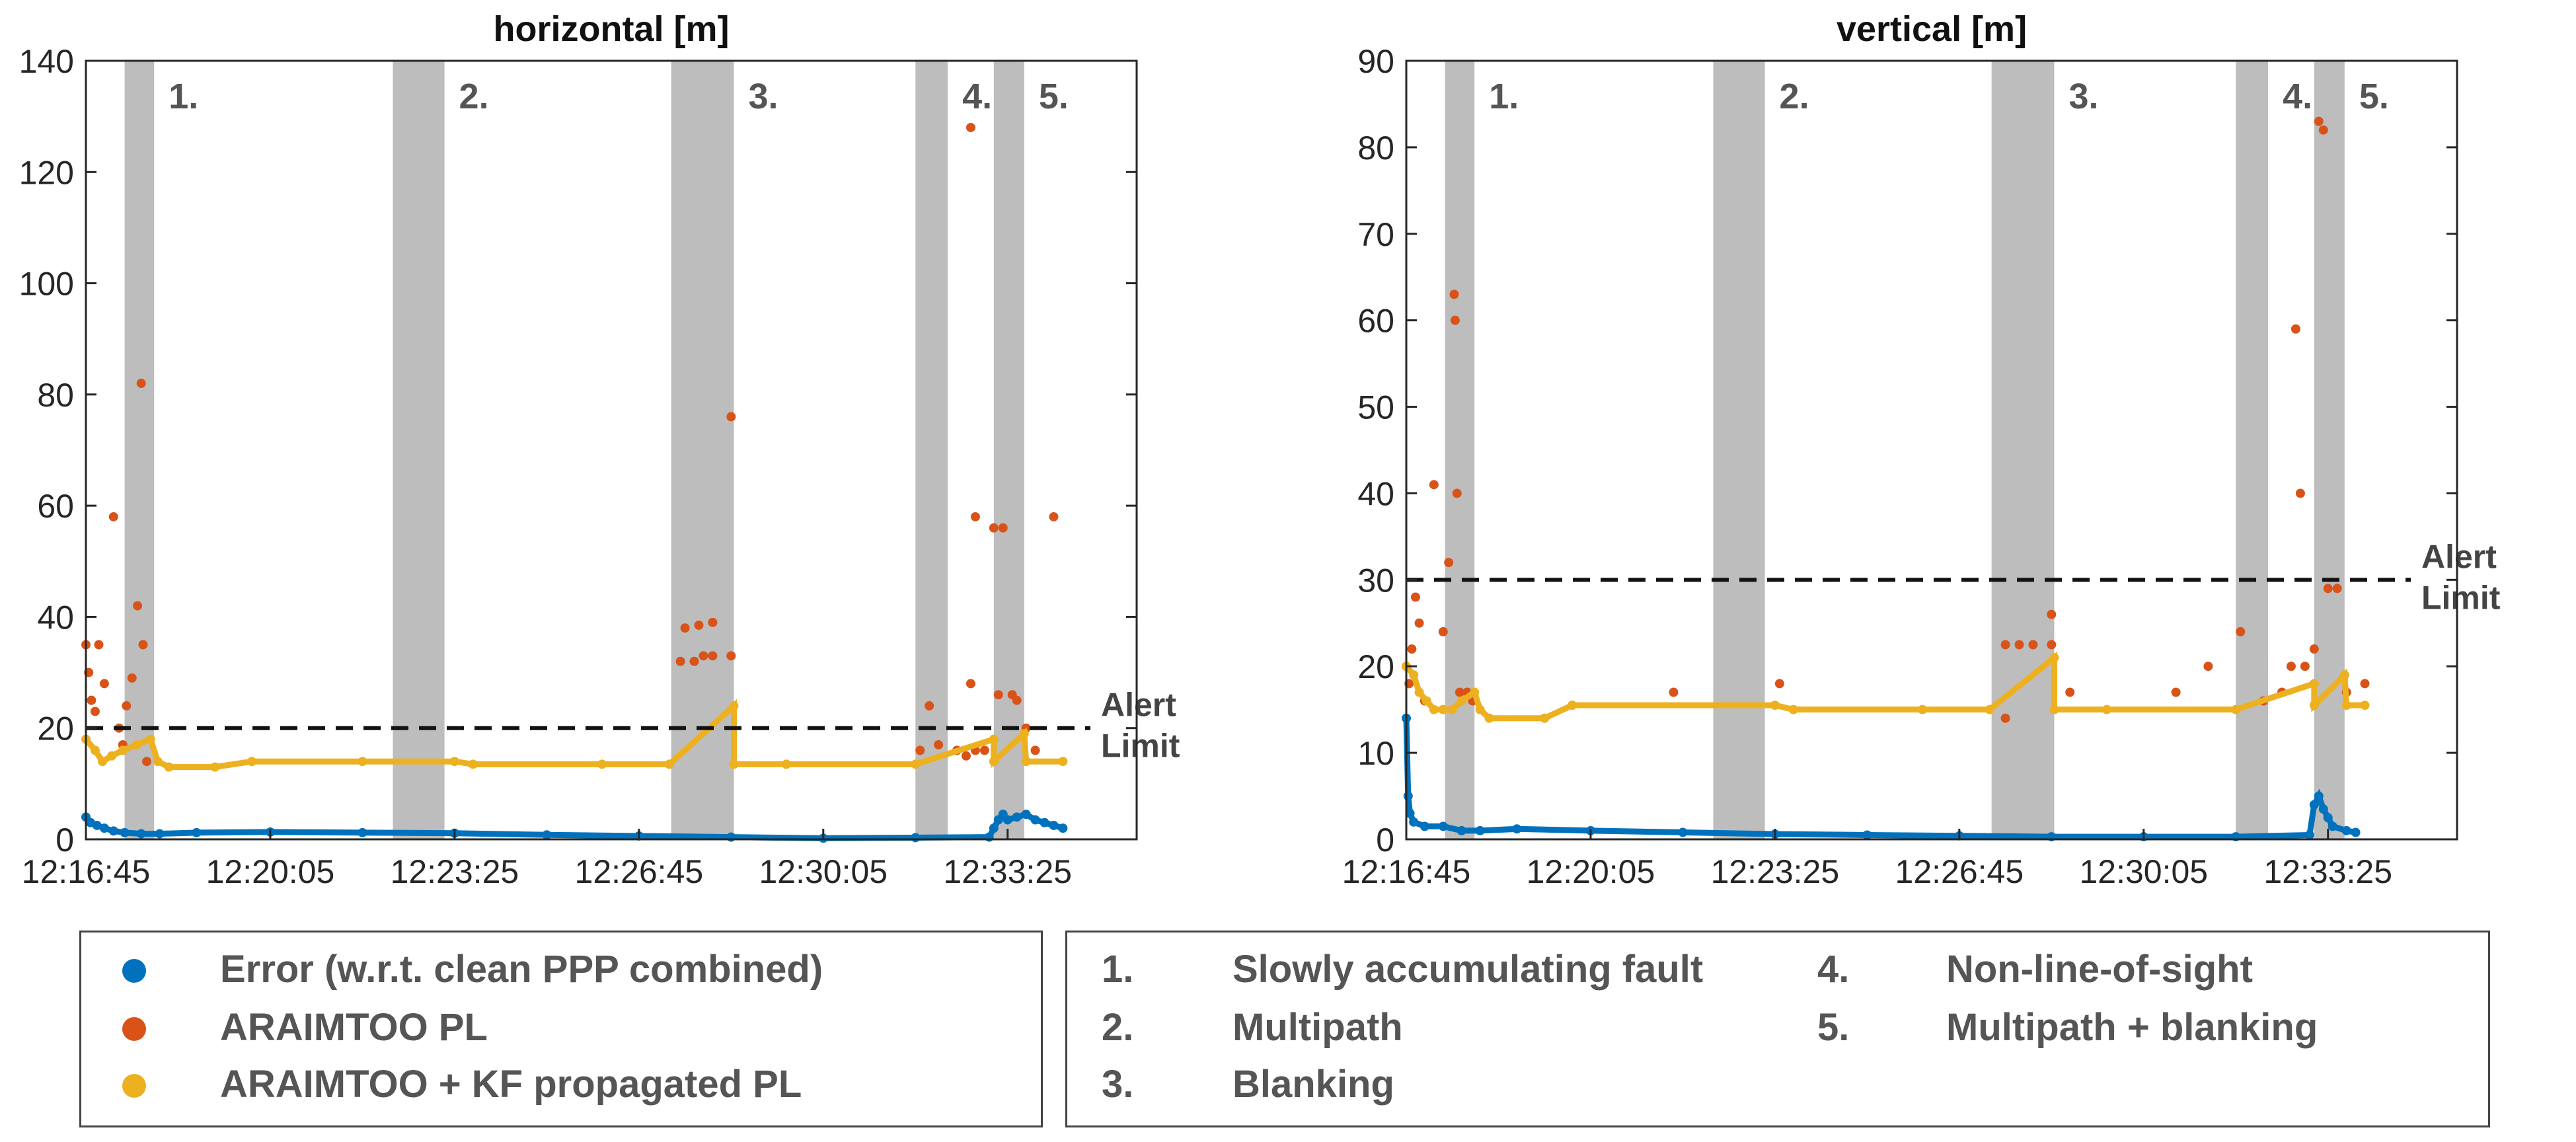 The height and width of the screenshot is (1142, 2576). I want to click on y-tick-label: 80, so click(56, 396).